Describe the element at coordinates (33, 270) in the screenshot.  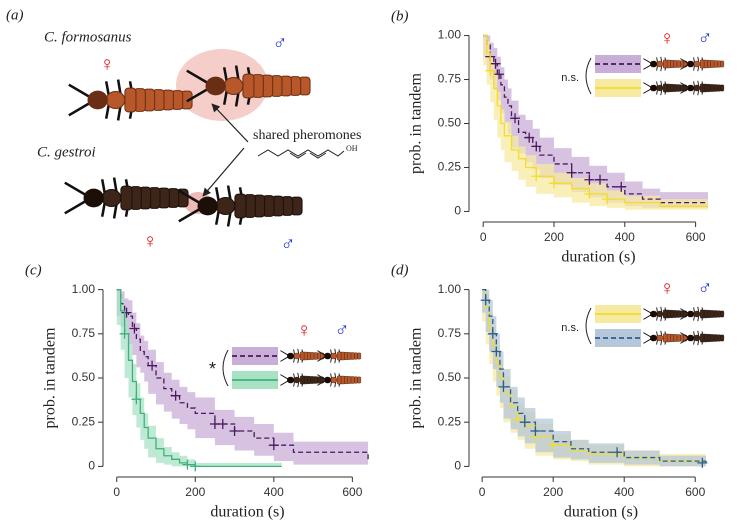
I see `panel-label: (c)` at that location.